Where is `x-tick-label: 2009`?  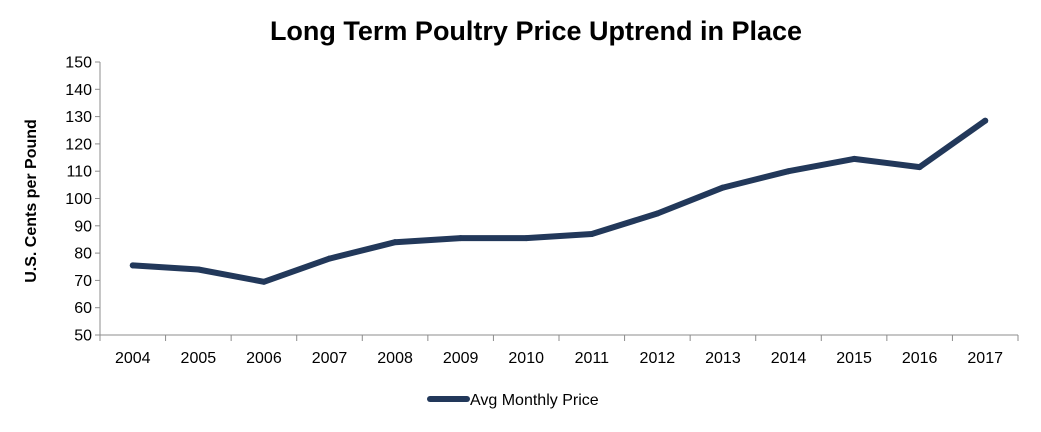 x-tick-label: 2009 is located at coordinates (461, 358).